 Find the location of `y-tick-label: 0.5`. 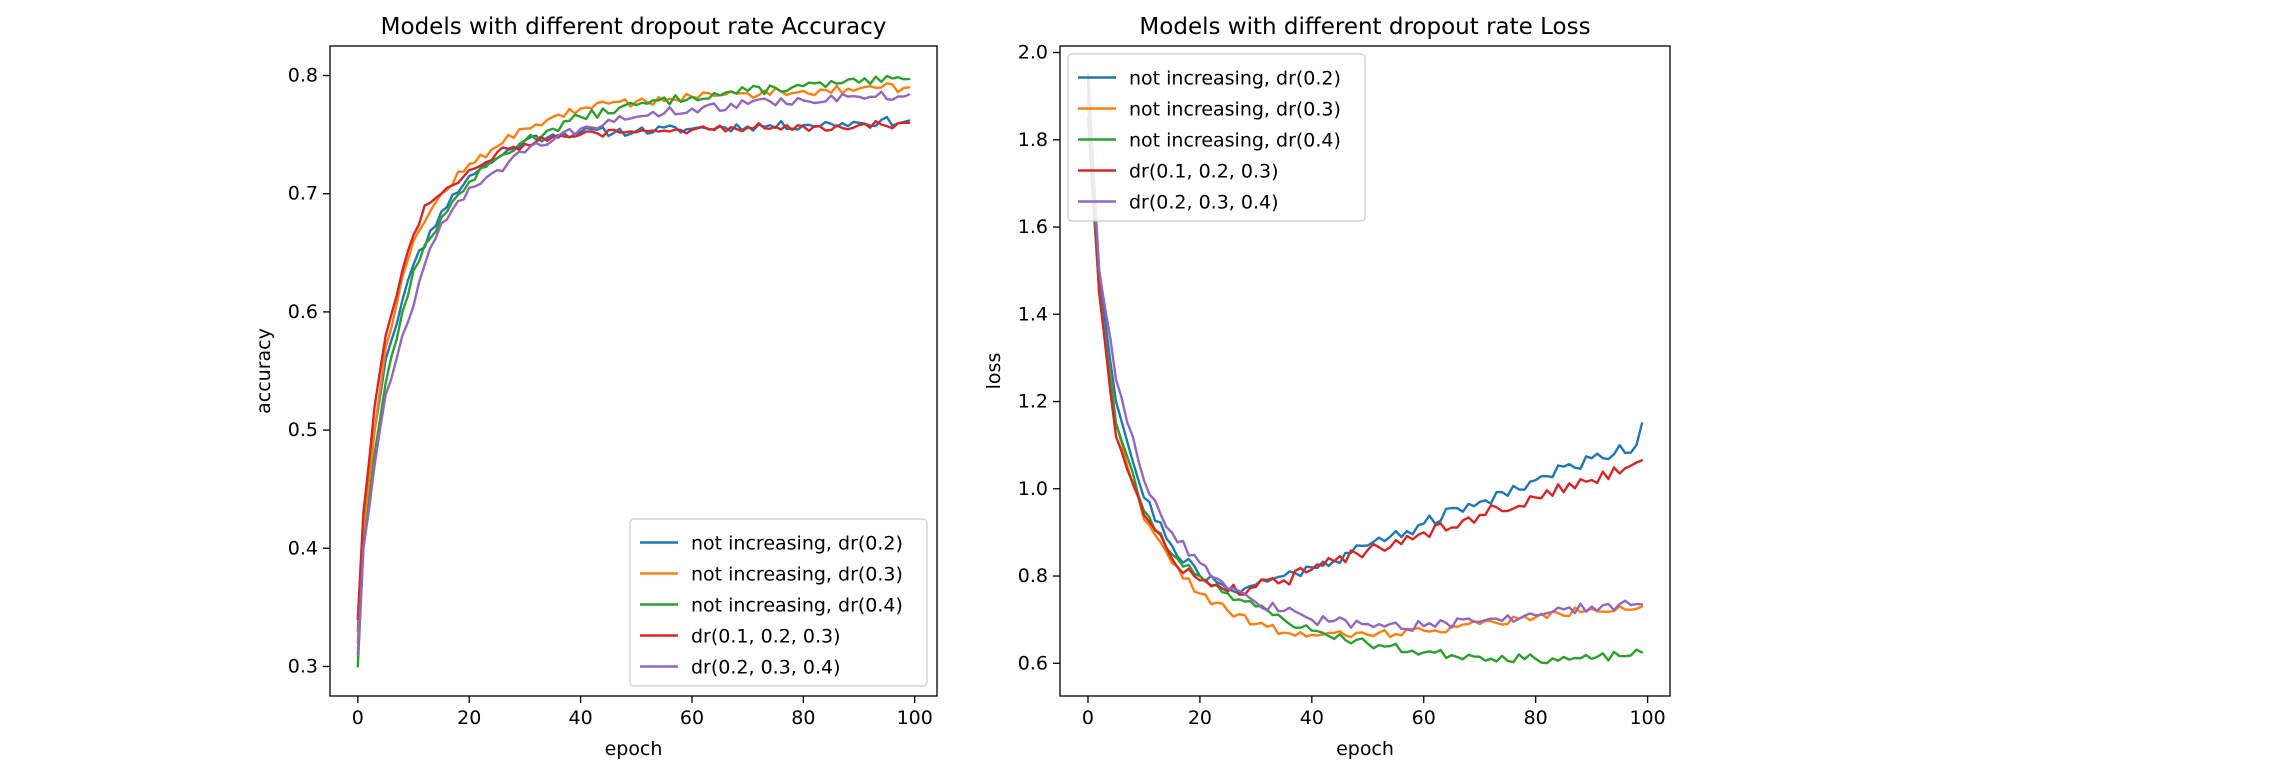

y-tick-label: 0.5 is located at coordinates (303, 430).